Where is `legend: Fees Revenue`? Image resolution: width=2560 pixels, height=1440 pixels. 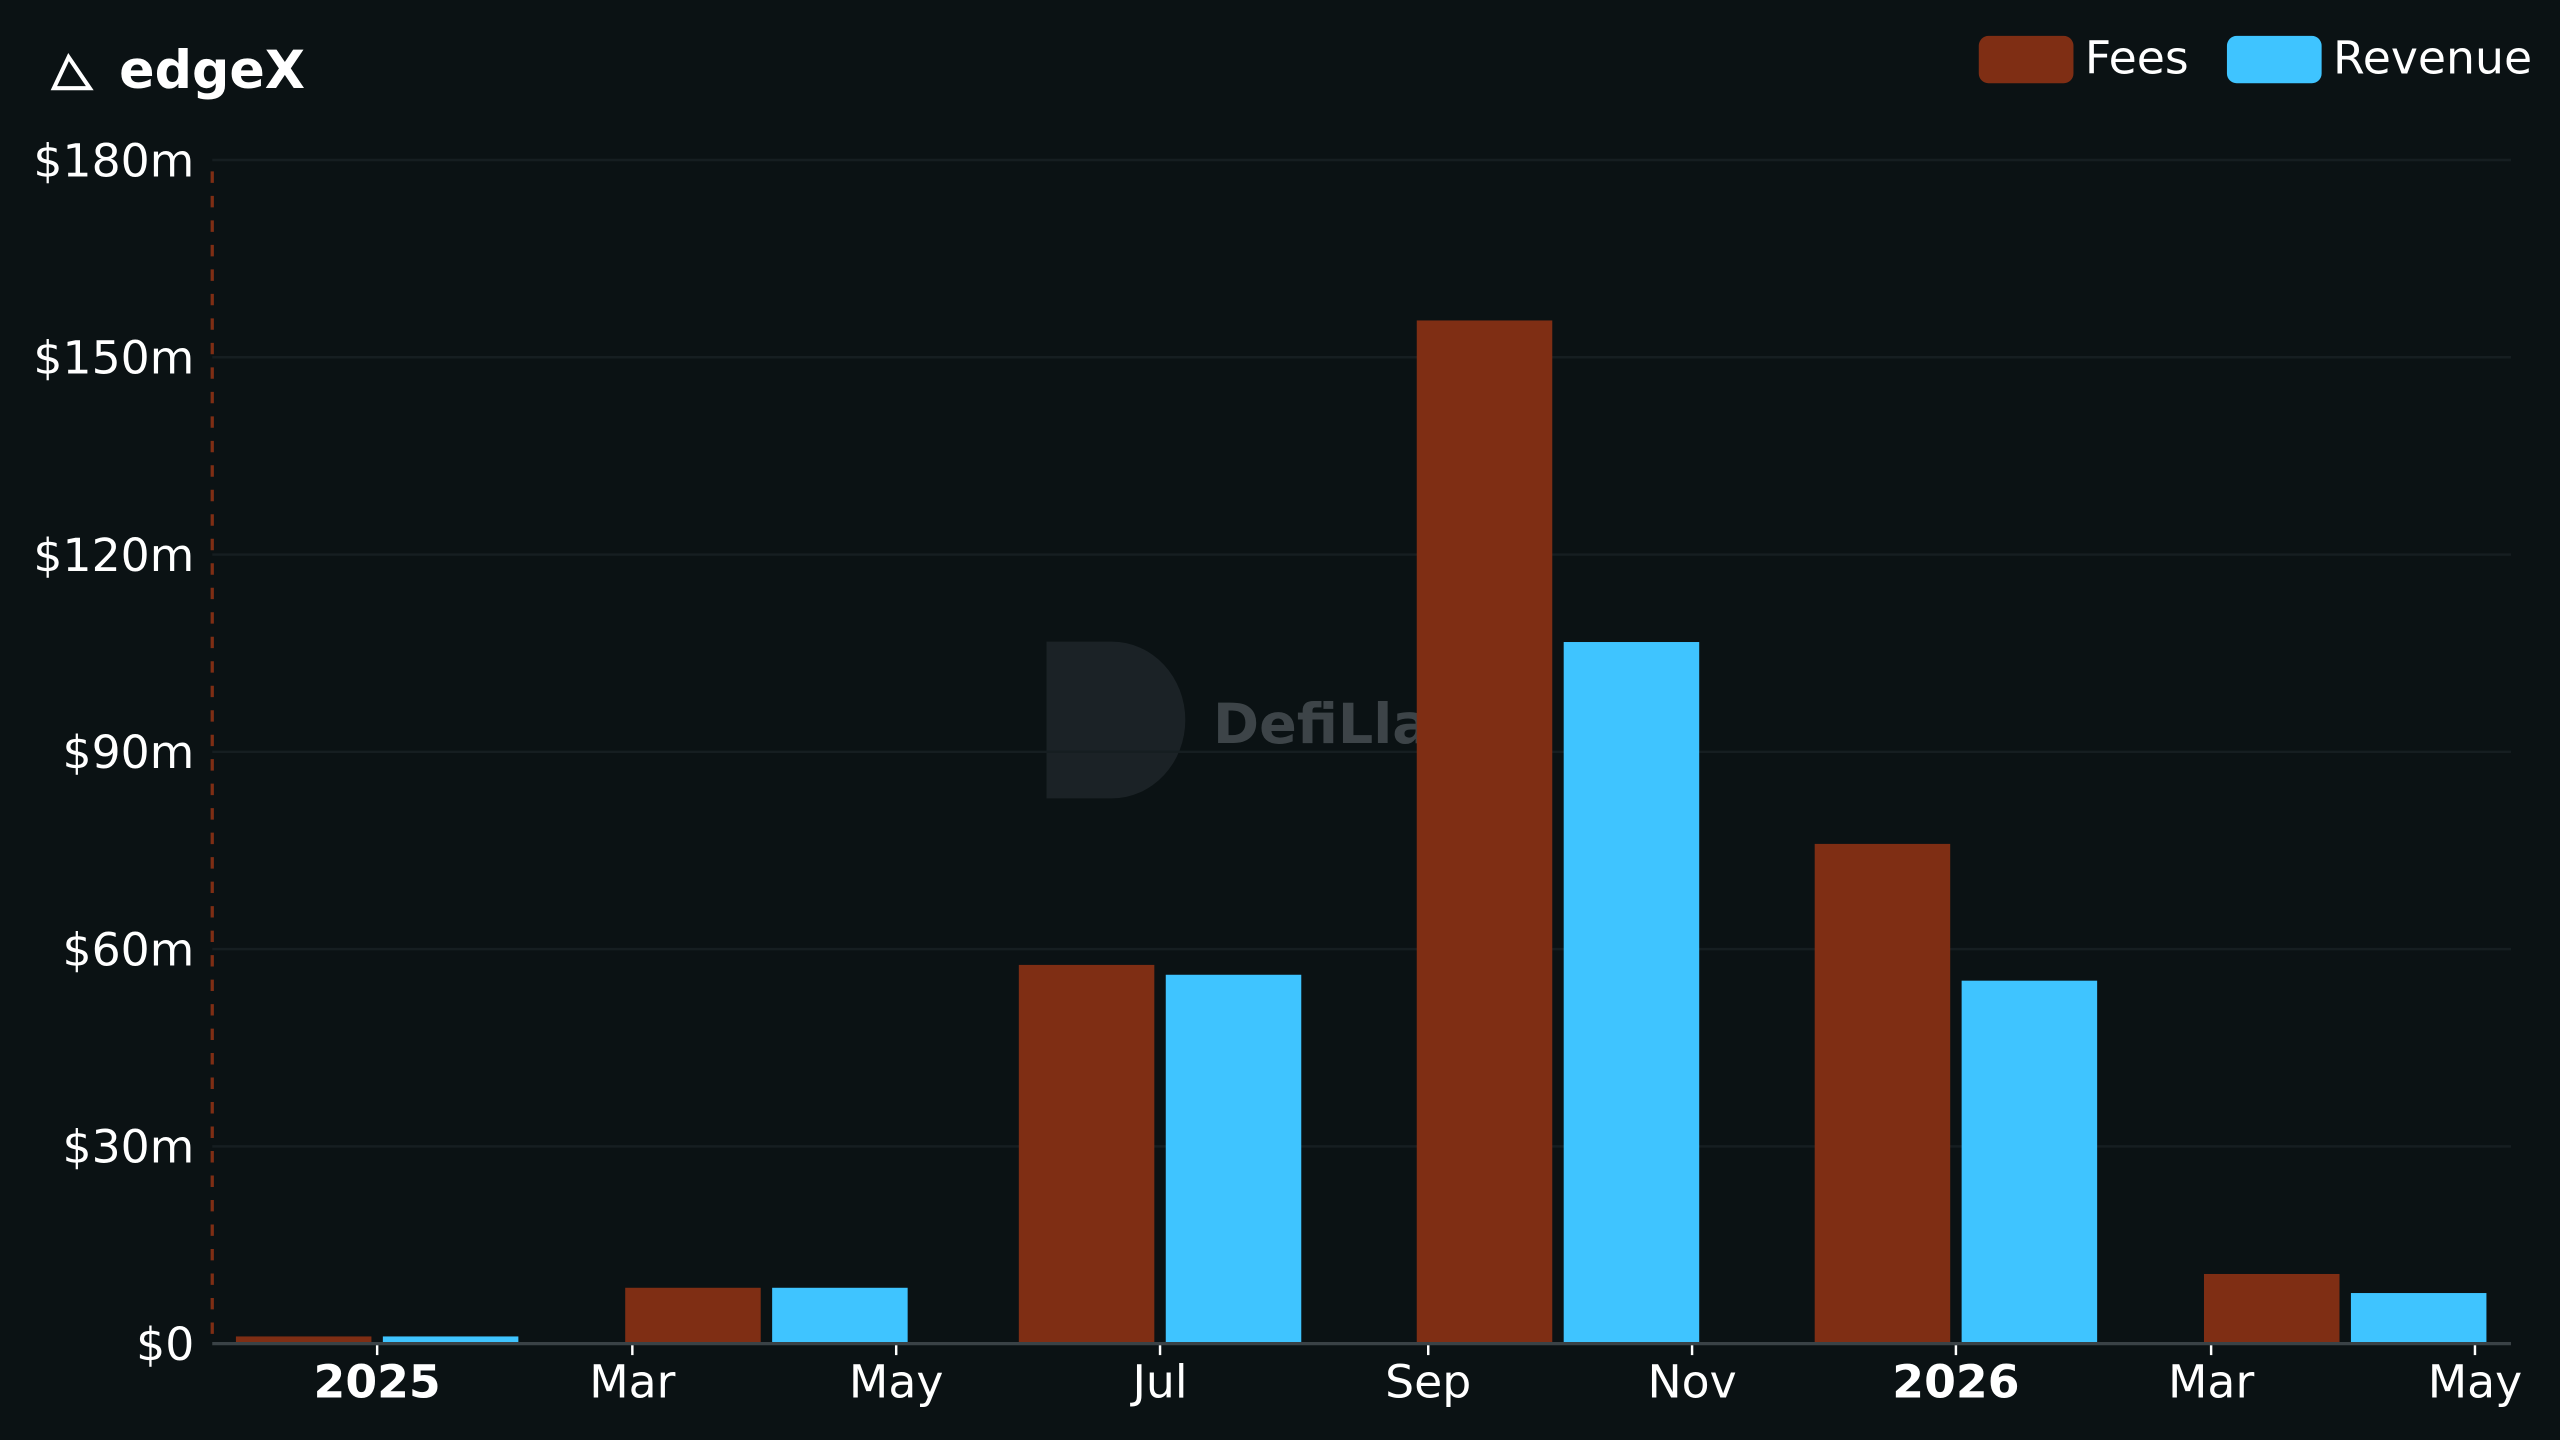 legend: Fees Revenue is located at coordinates (2255, 57).